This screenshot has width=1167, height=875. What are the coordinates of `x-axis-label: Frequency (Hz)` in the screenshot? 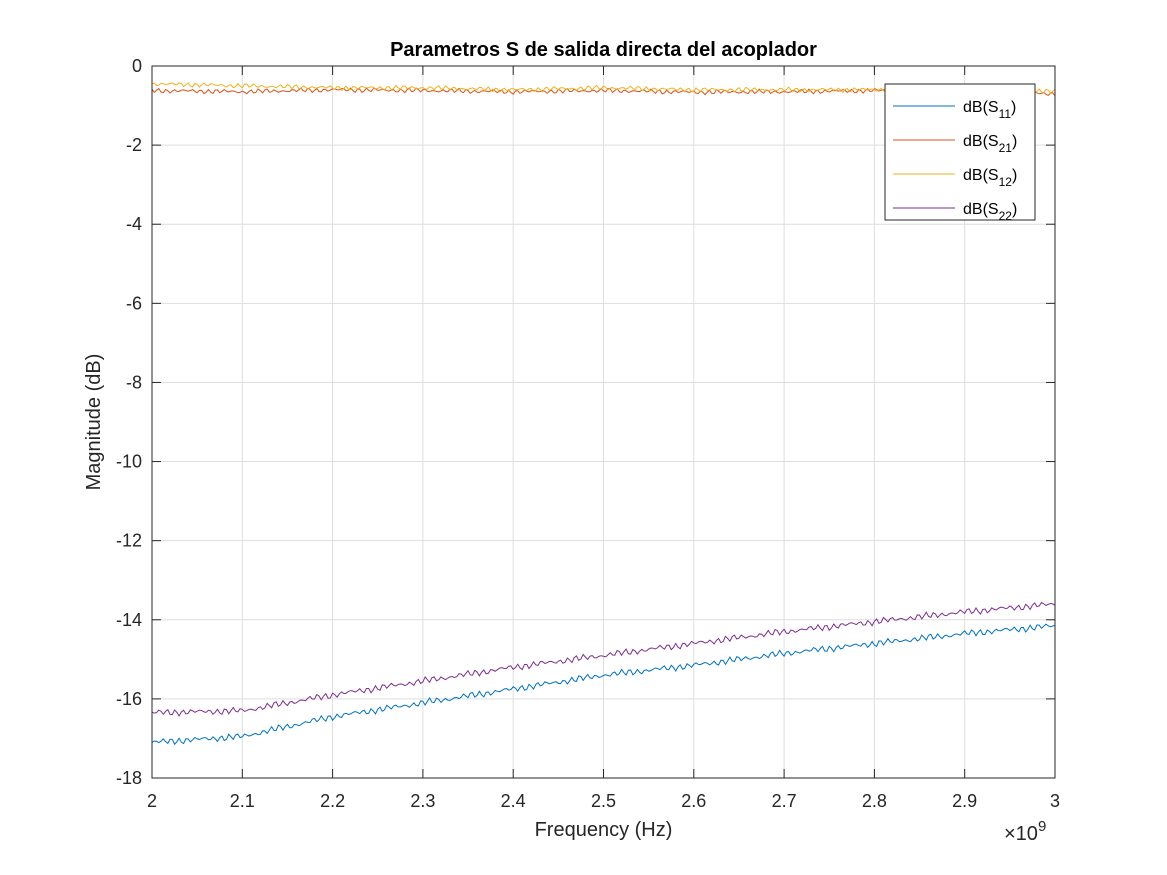 It's located at (604, 830).